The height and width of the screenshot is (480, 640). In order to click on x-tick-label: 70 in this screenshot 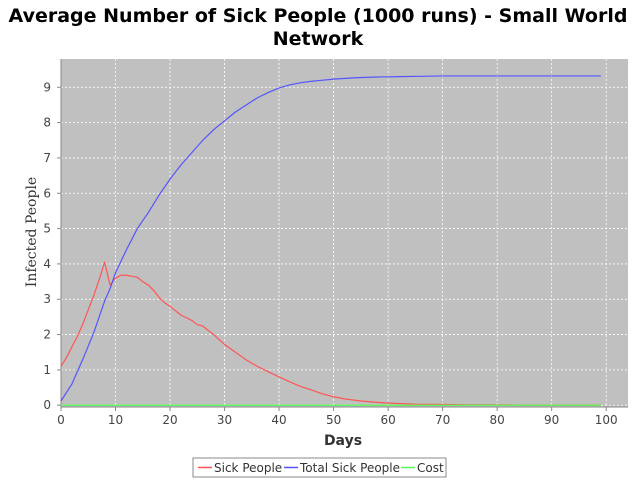, I will do `click(442, 420)`.